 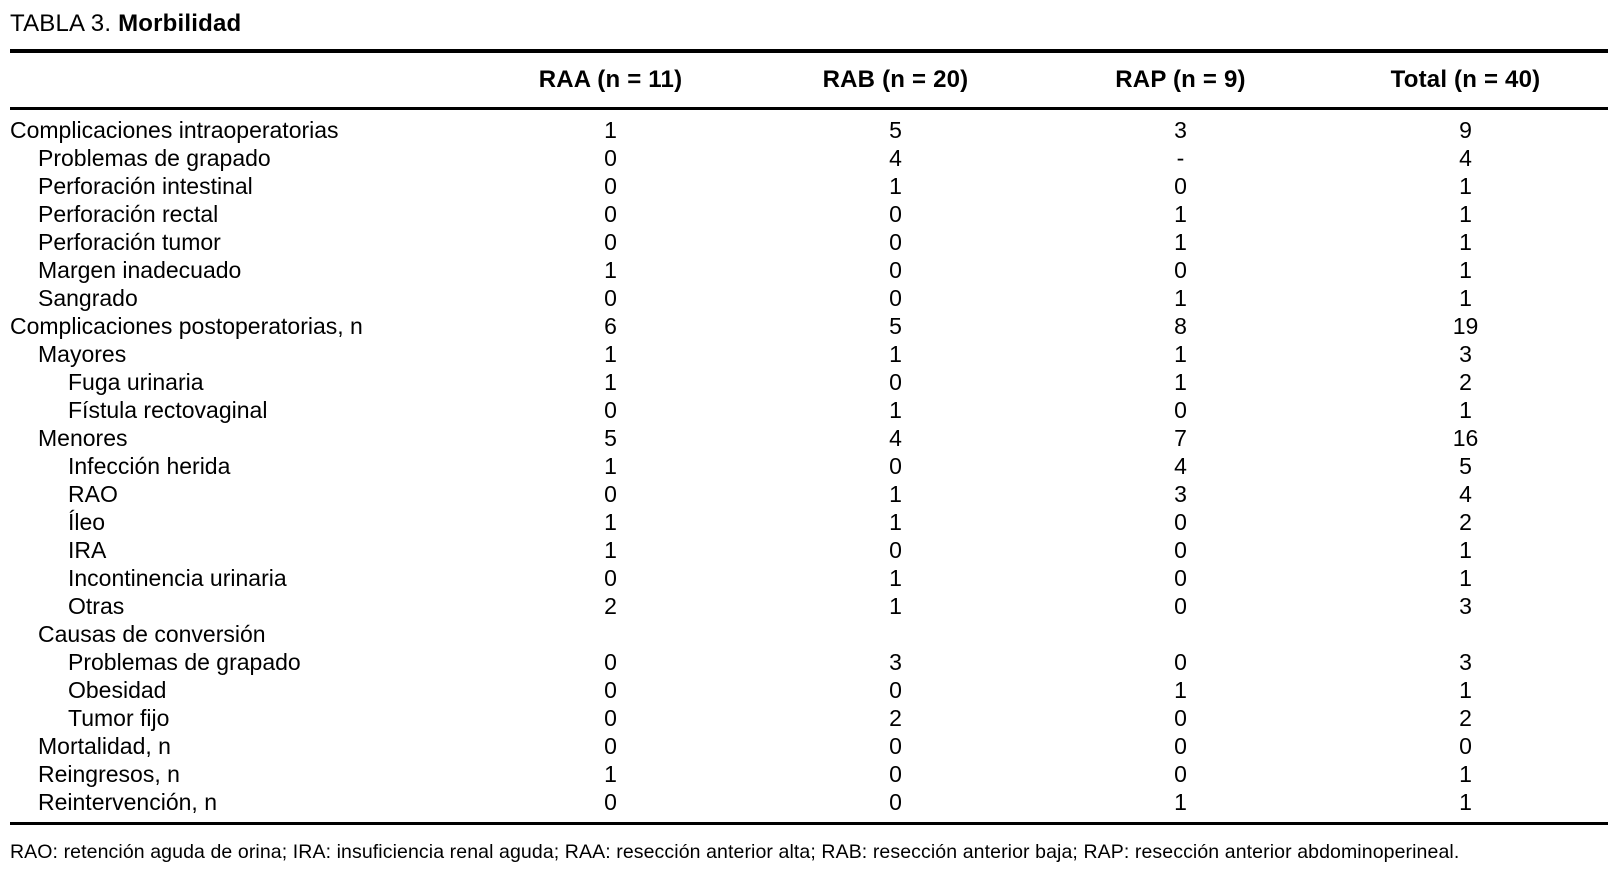 I want to click on table-row: Mayores 1 1 1 3, so click(x=809, y=354).